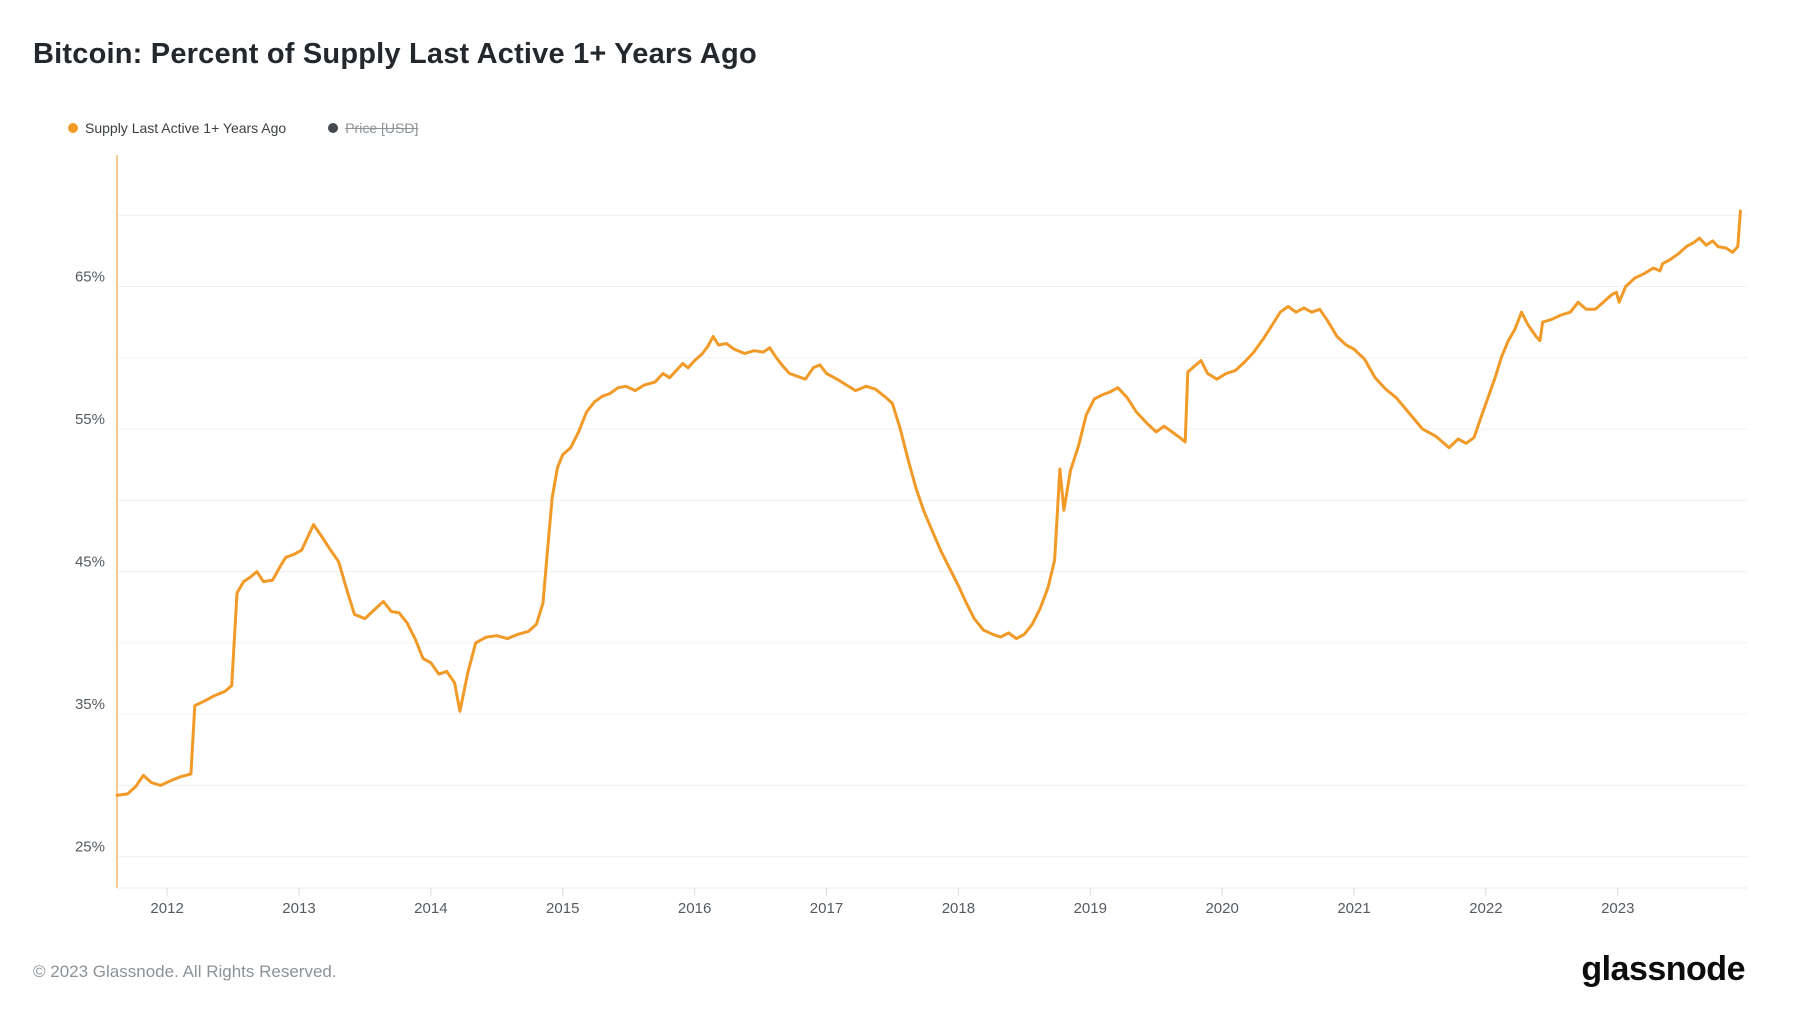 This screenshot has width=1800, height=1013. What do you see at coordinates (1617, 908) in the screenshot?
I see `x-tick-label: 2023` at bounding box center [1617, 908].